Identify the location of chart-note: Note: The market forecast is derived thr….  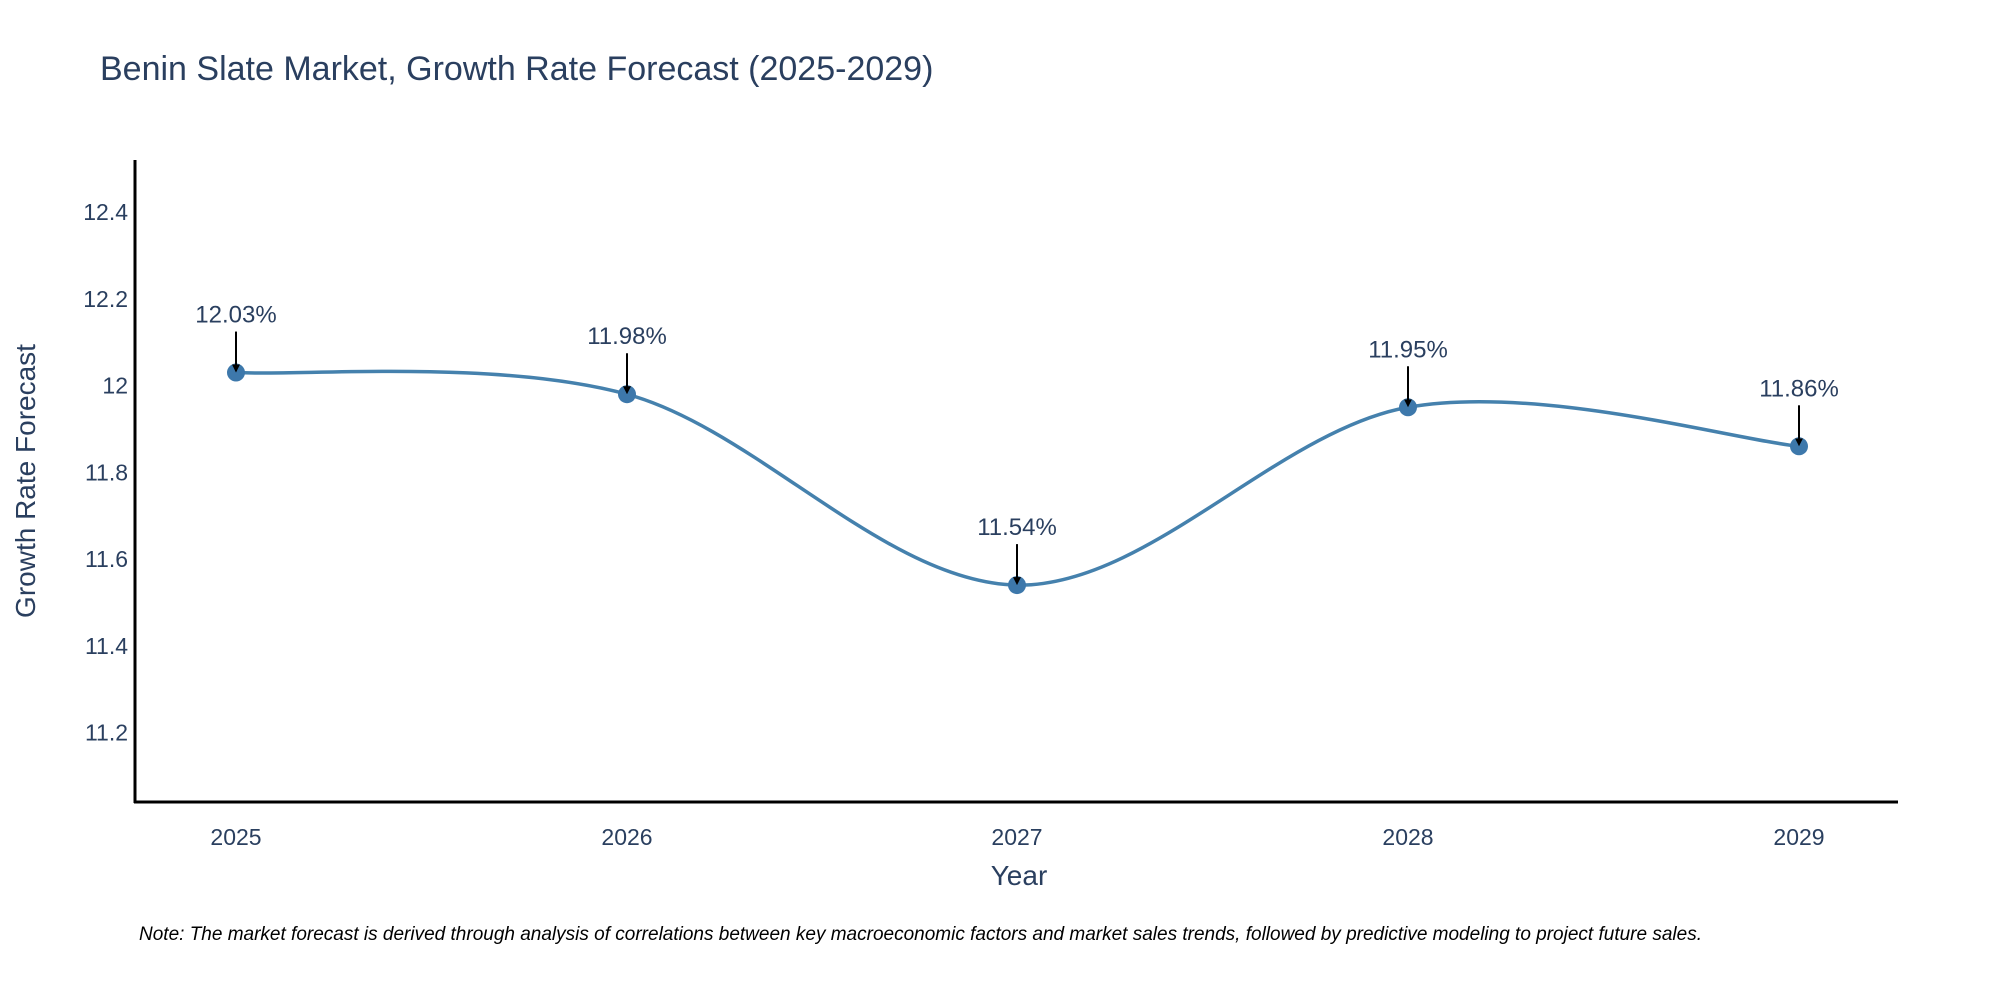
(920, 934).